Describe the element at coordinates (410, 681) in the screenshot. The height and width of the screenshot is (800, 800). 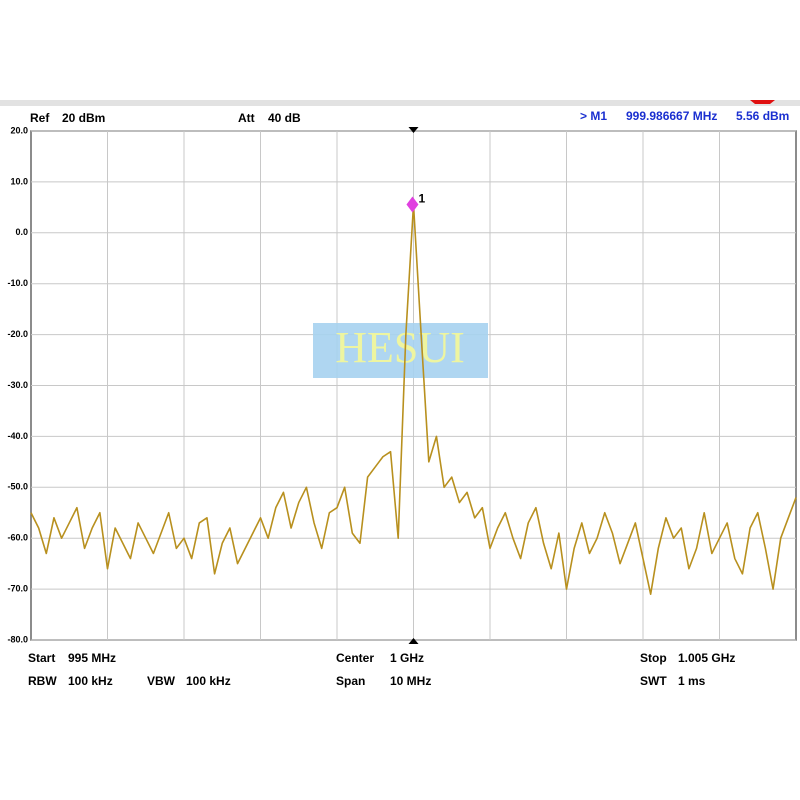
I see `span-value: 10 MHz` at that location.